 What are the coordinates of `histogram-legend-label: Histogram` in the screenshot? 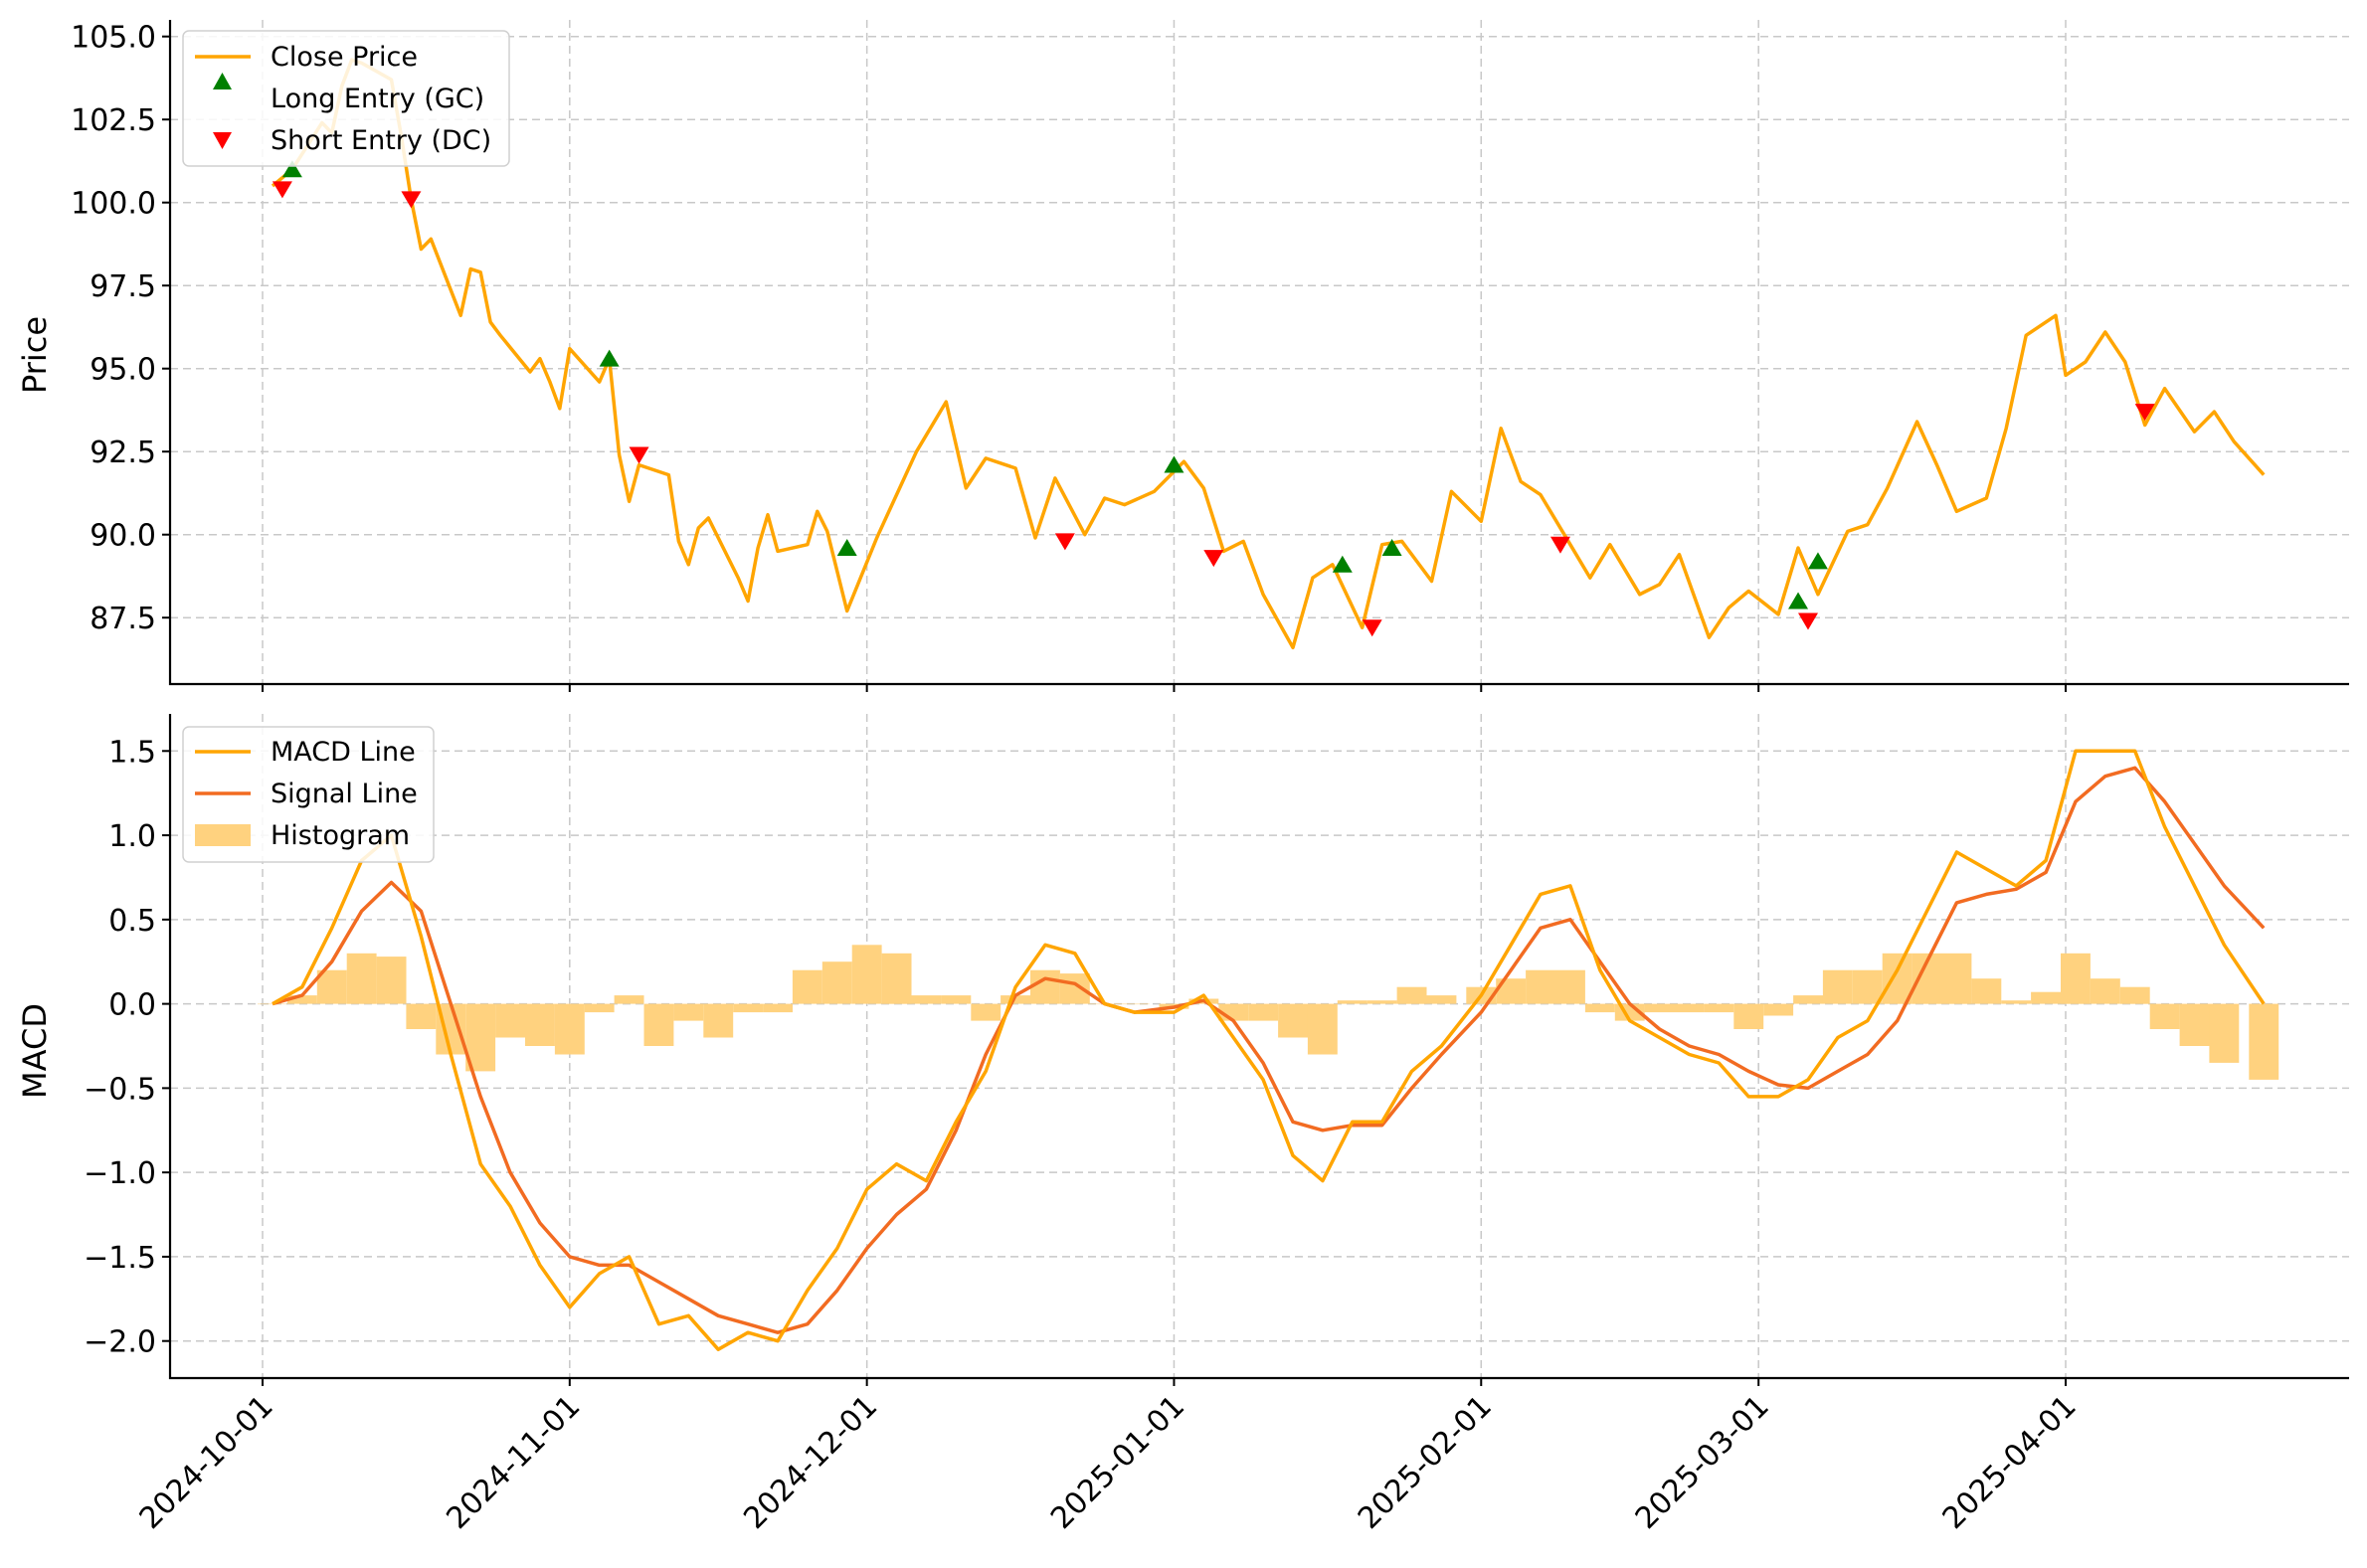 It's located at (340, 835).